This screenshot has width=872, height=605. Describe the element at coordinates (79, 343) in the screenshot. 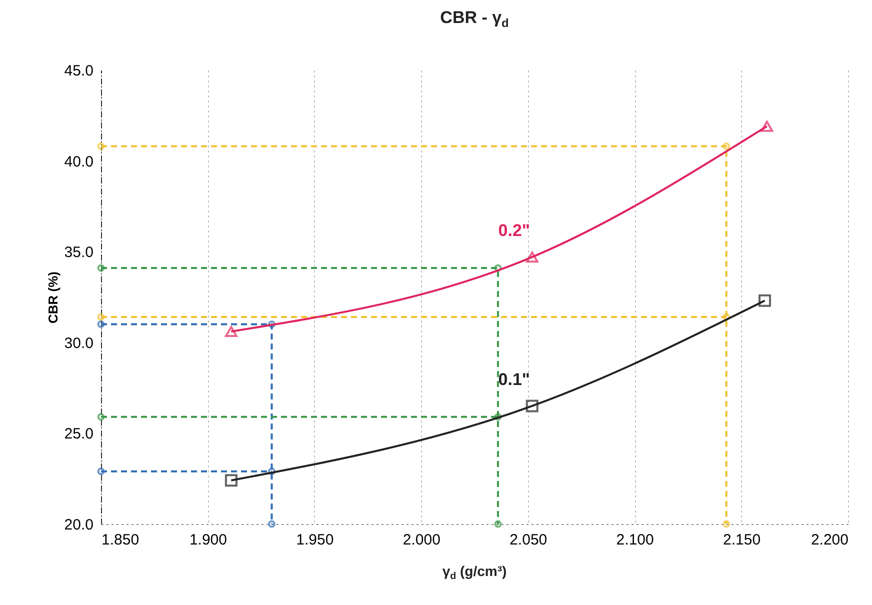

I see `y-tick-label: 30.0` at that location.